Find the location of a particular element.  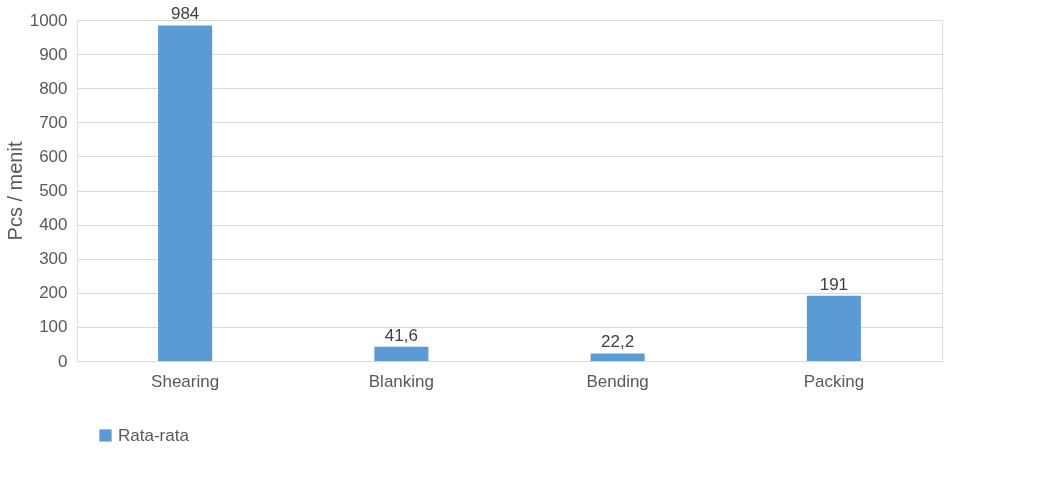

y-tick-label: 400 is located at coordinates (53, 225).